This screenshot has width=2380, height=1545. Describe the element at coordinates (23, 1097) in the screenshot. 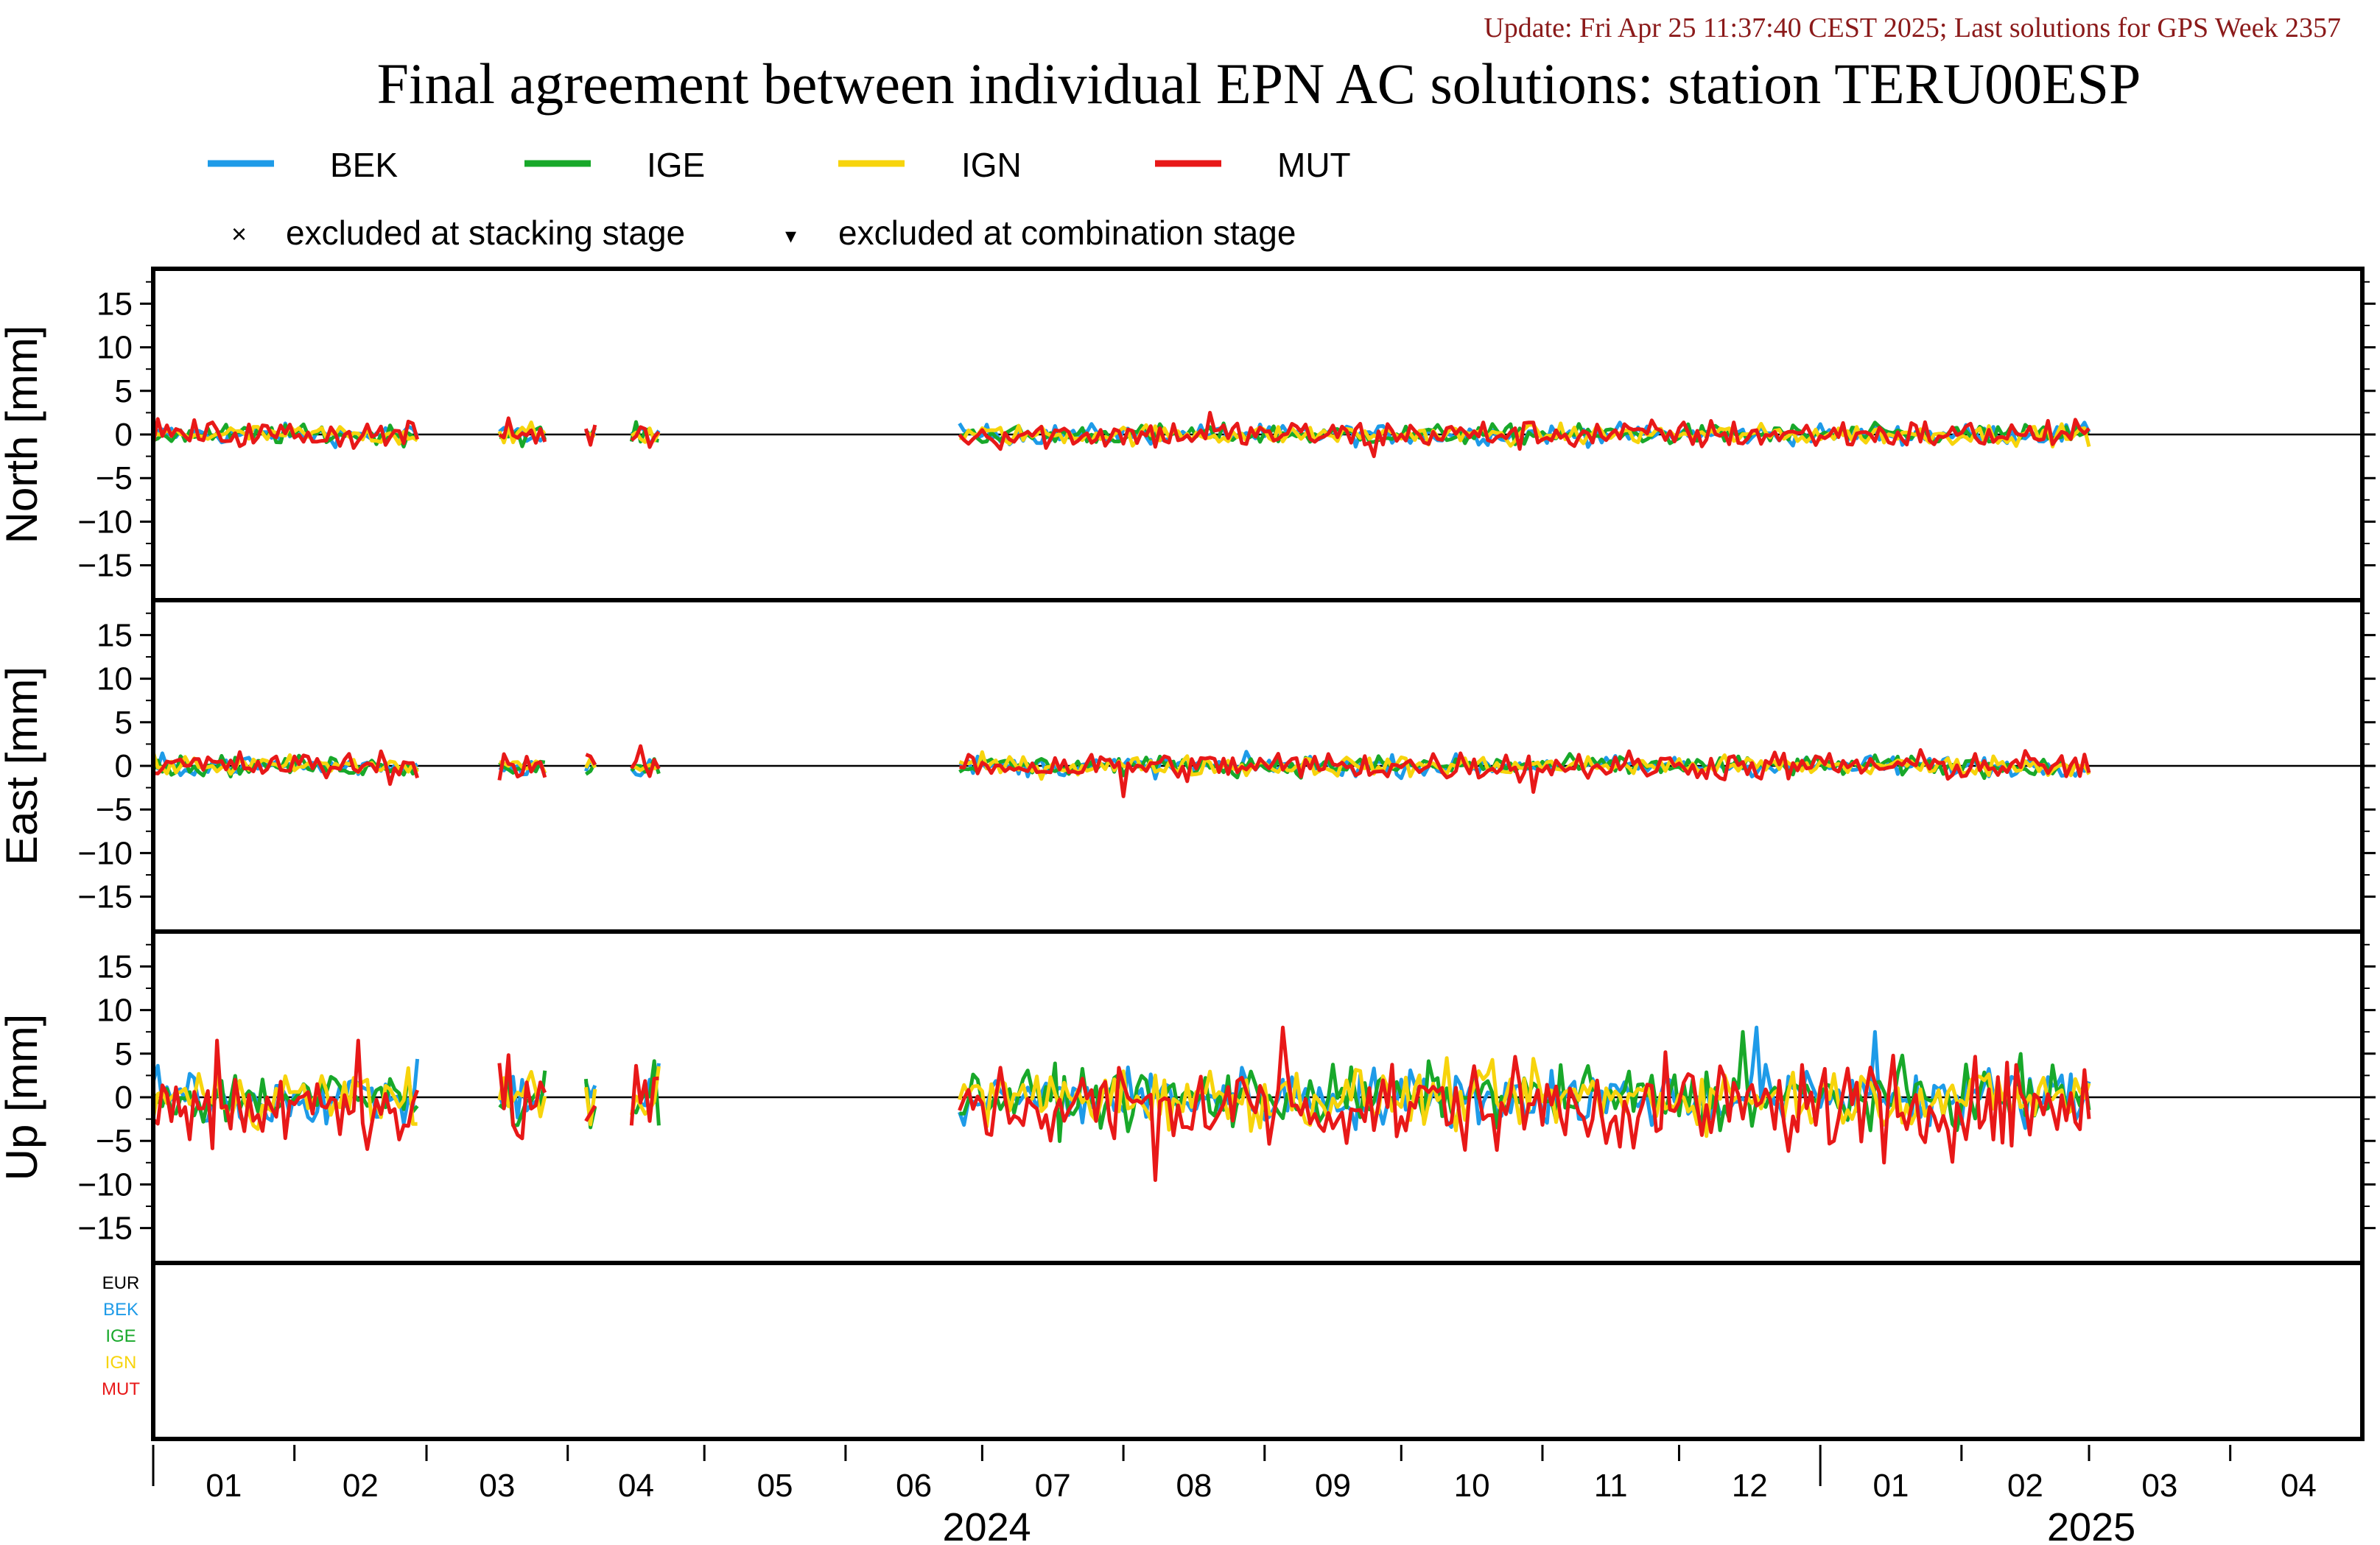

I see `y-axis-label-up: Up [mm]` at that location.